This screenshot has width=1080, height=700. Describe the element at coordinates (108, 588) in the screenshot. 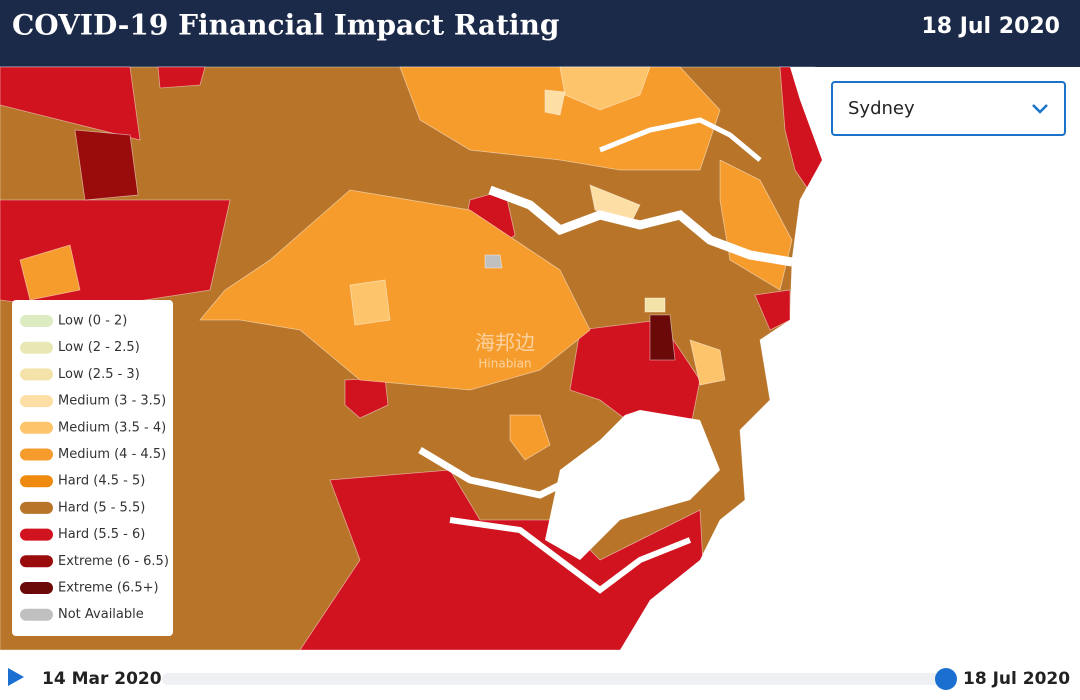

I see `legend-label: Extreme (6.5+)` at that location.